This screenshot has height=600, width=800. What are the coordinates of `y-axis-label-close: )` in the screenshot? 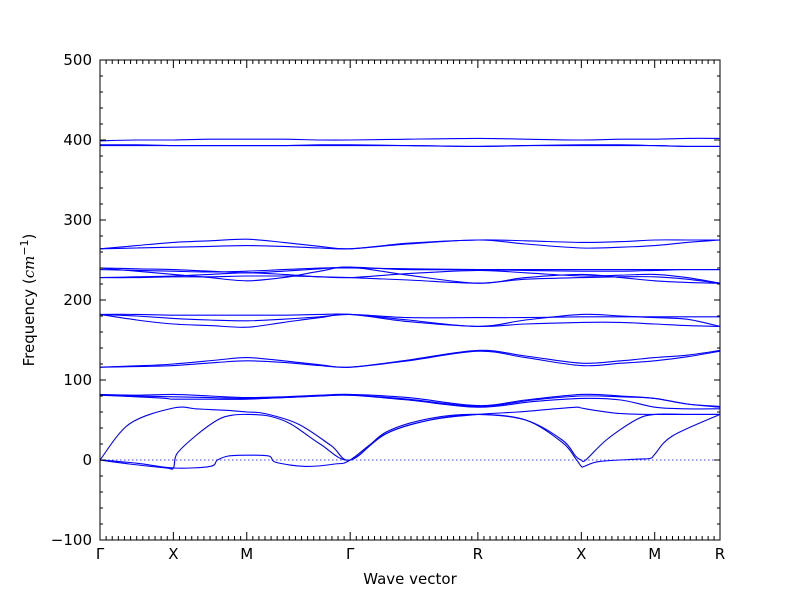 It's located at (29, 237).